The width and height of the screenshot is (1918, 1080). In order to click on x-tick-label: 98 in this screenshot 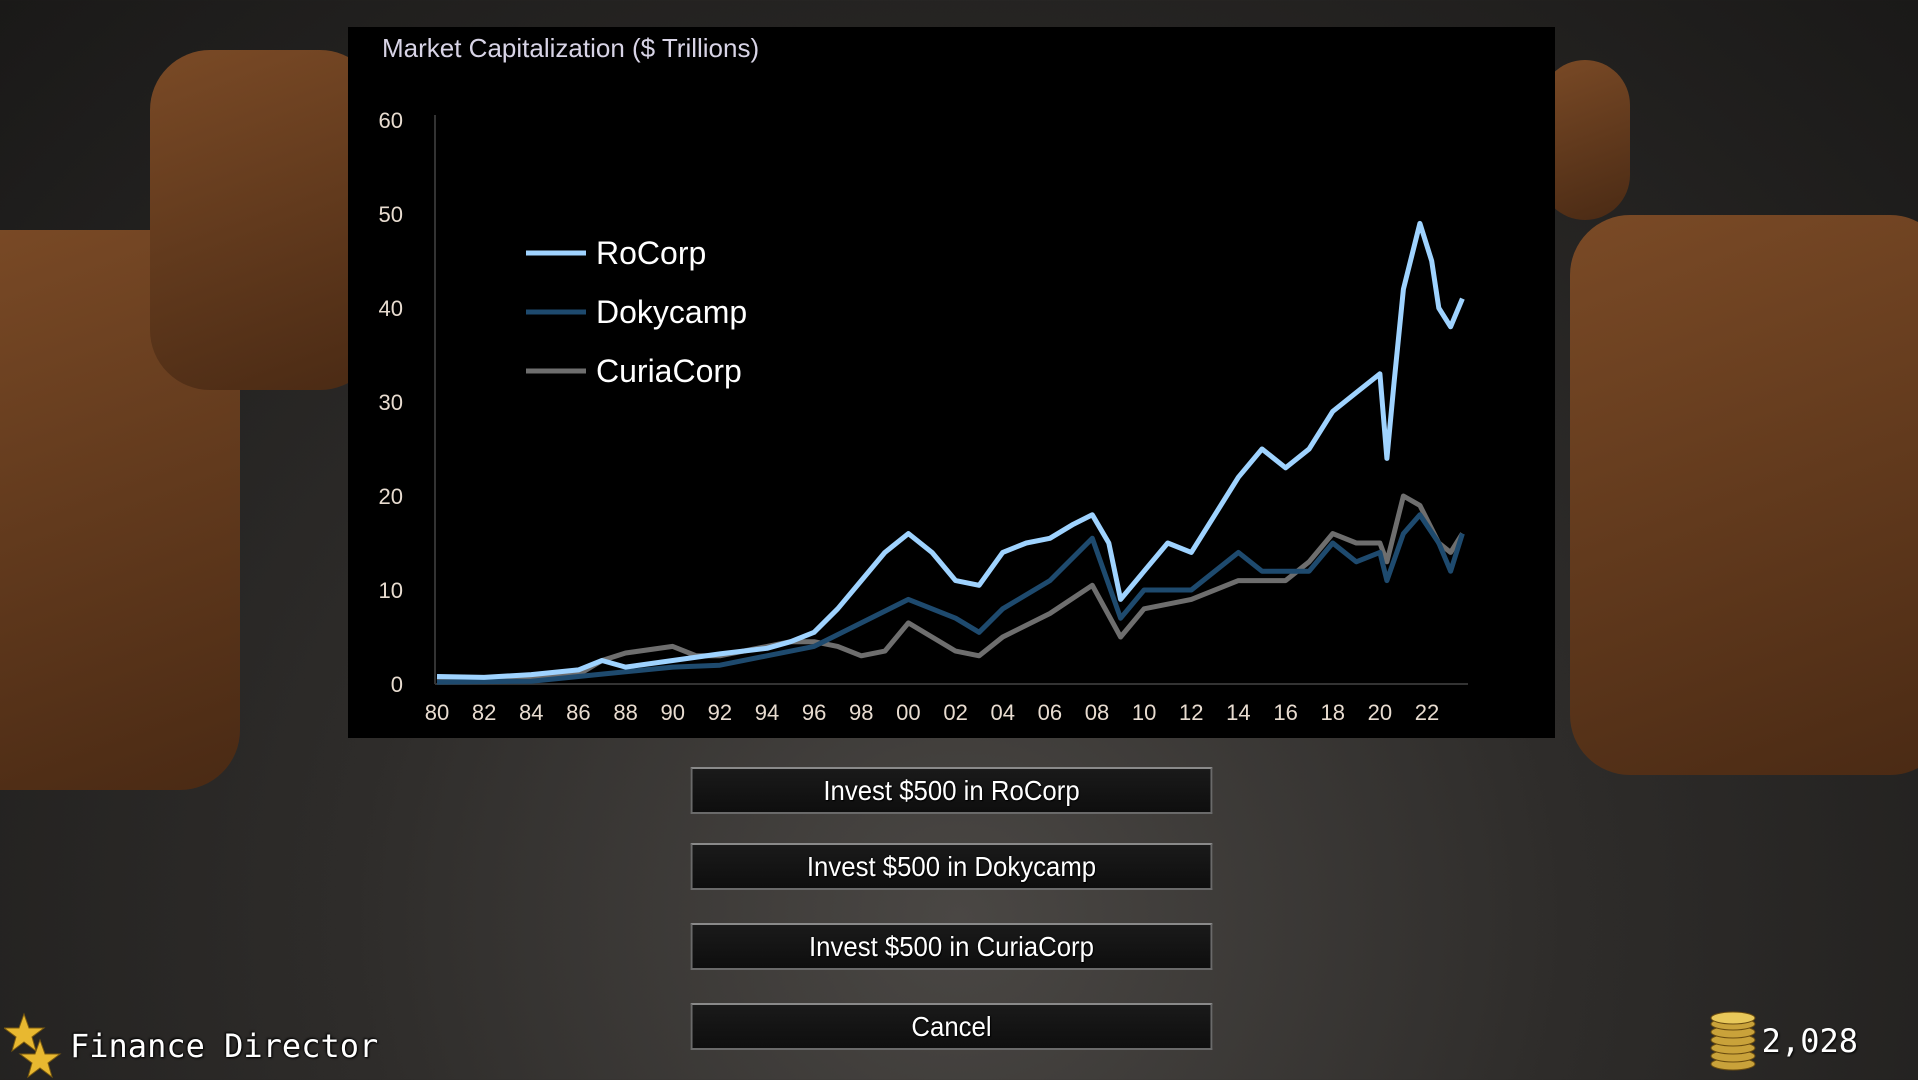, I will do `click(861, 712)`.